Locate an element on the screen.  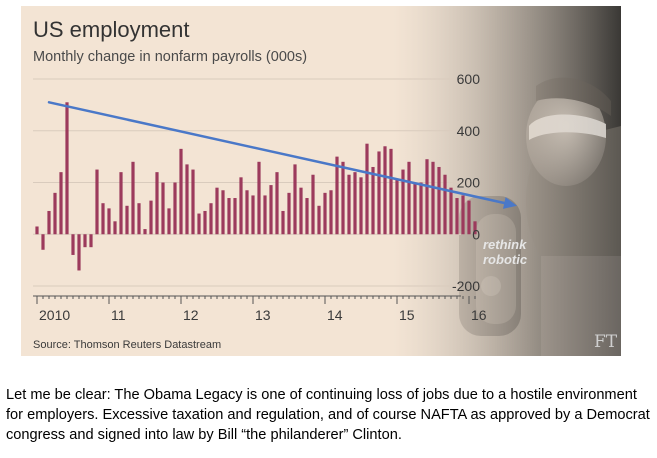
x-tick-label: 2010 is located at coordinates (54, 315).